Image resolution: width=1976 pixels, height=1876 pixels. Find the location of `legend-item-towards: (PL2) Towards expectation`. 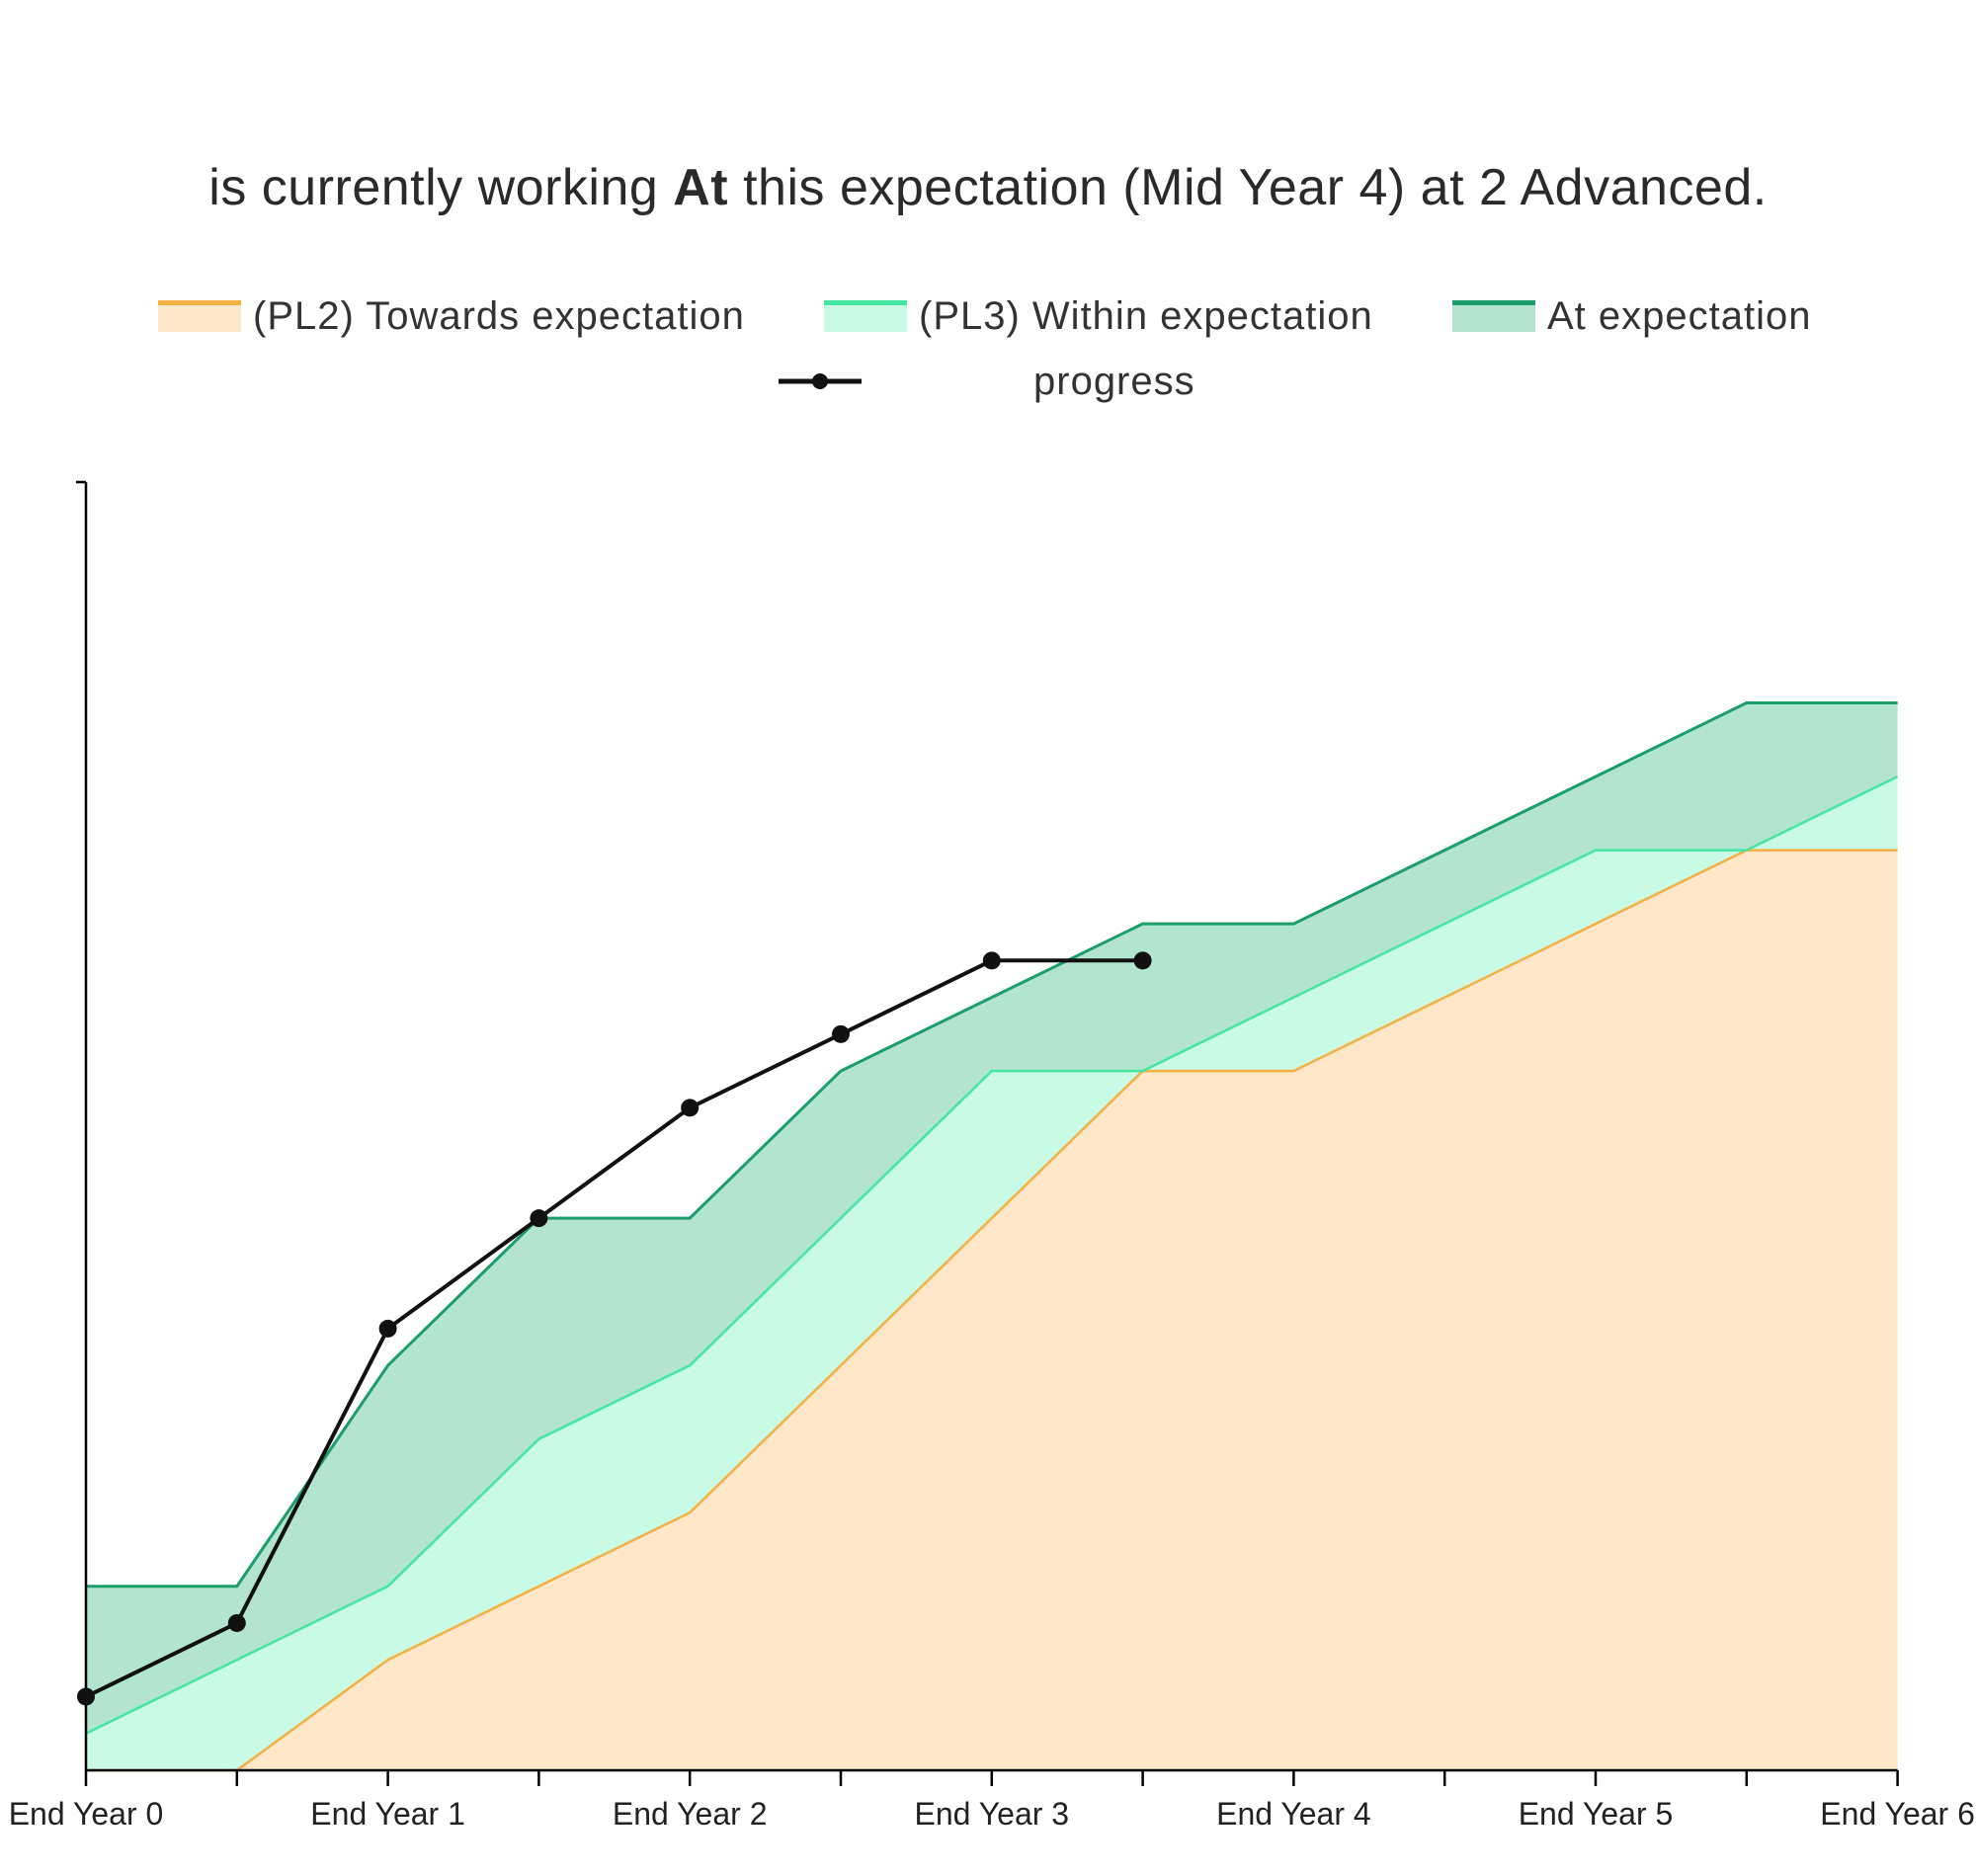

legend-item-towards: (PL2) Towards expectation is located at coordinates (451, 316).